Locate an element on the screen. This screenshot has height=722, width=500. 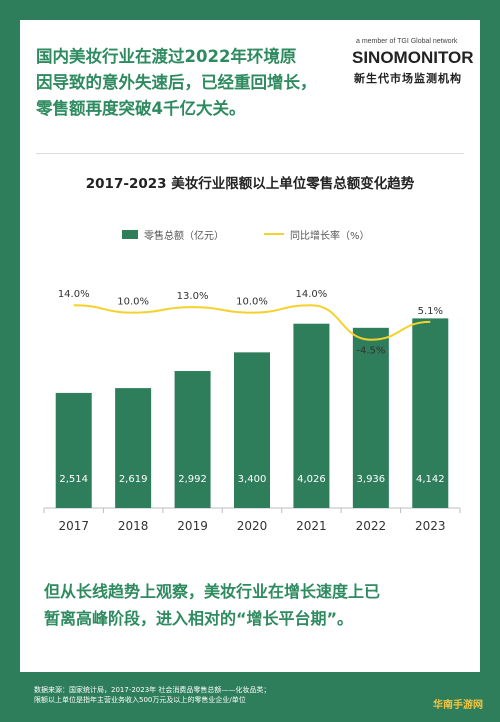
bar-value-label: 3,936 is located at coordinates (371, 479).